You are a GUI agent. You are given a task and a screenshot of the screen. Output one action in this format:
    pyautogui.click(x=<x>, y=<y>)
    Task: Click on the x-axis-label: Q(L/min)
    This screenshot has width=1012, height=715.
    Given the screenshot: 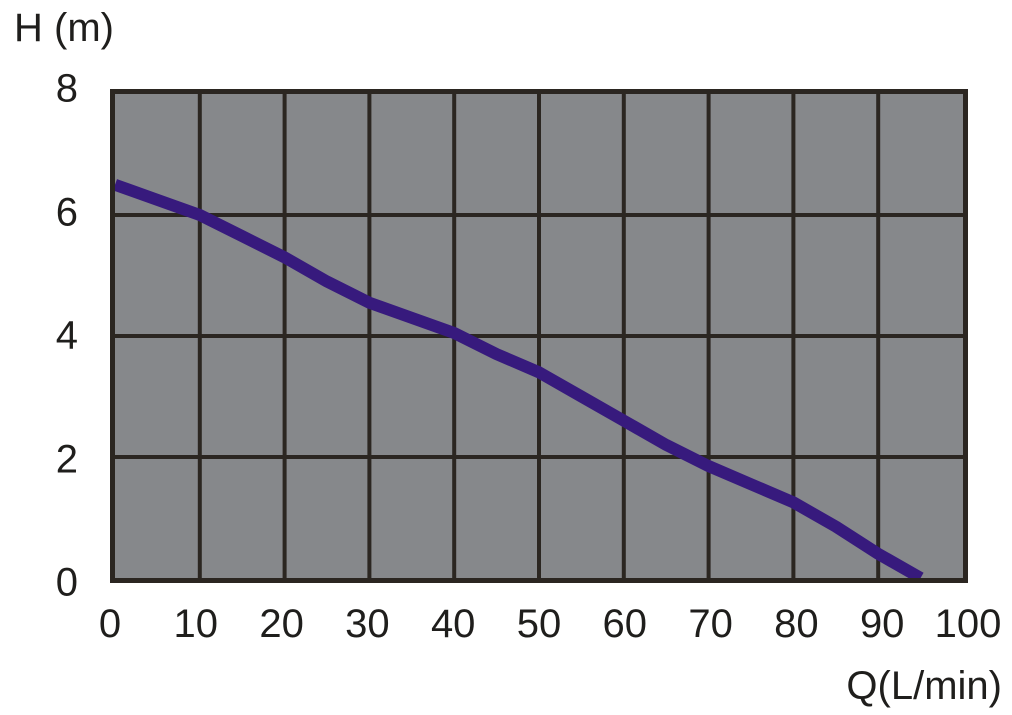 What is the action you would take?
    pyautogui.click(x=924, y=686)
    